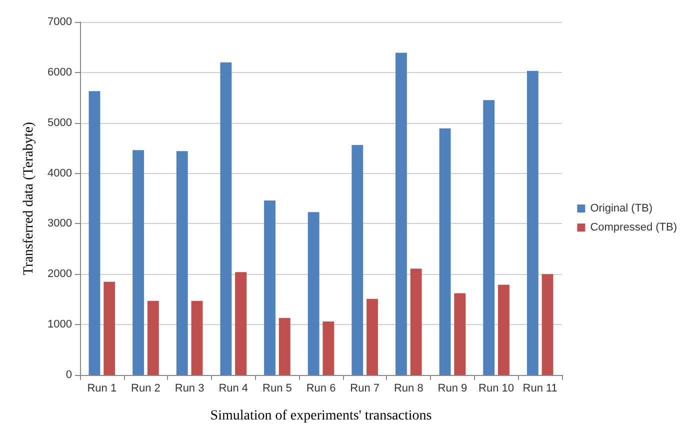  Describe the element at coordinates (60, 224) in the screenshot. I see `y-tick-label: 3000` at that location.